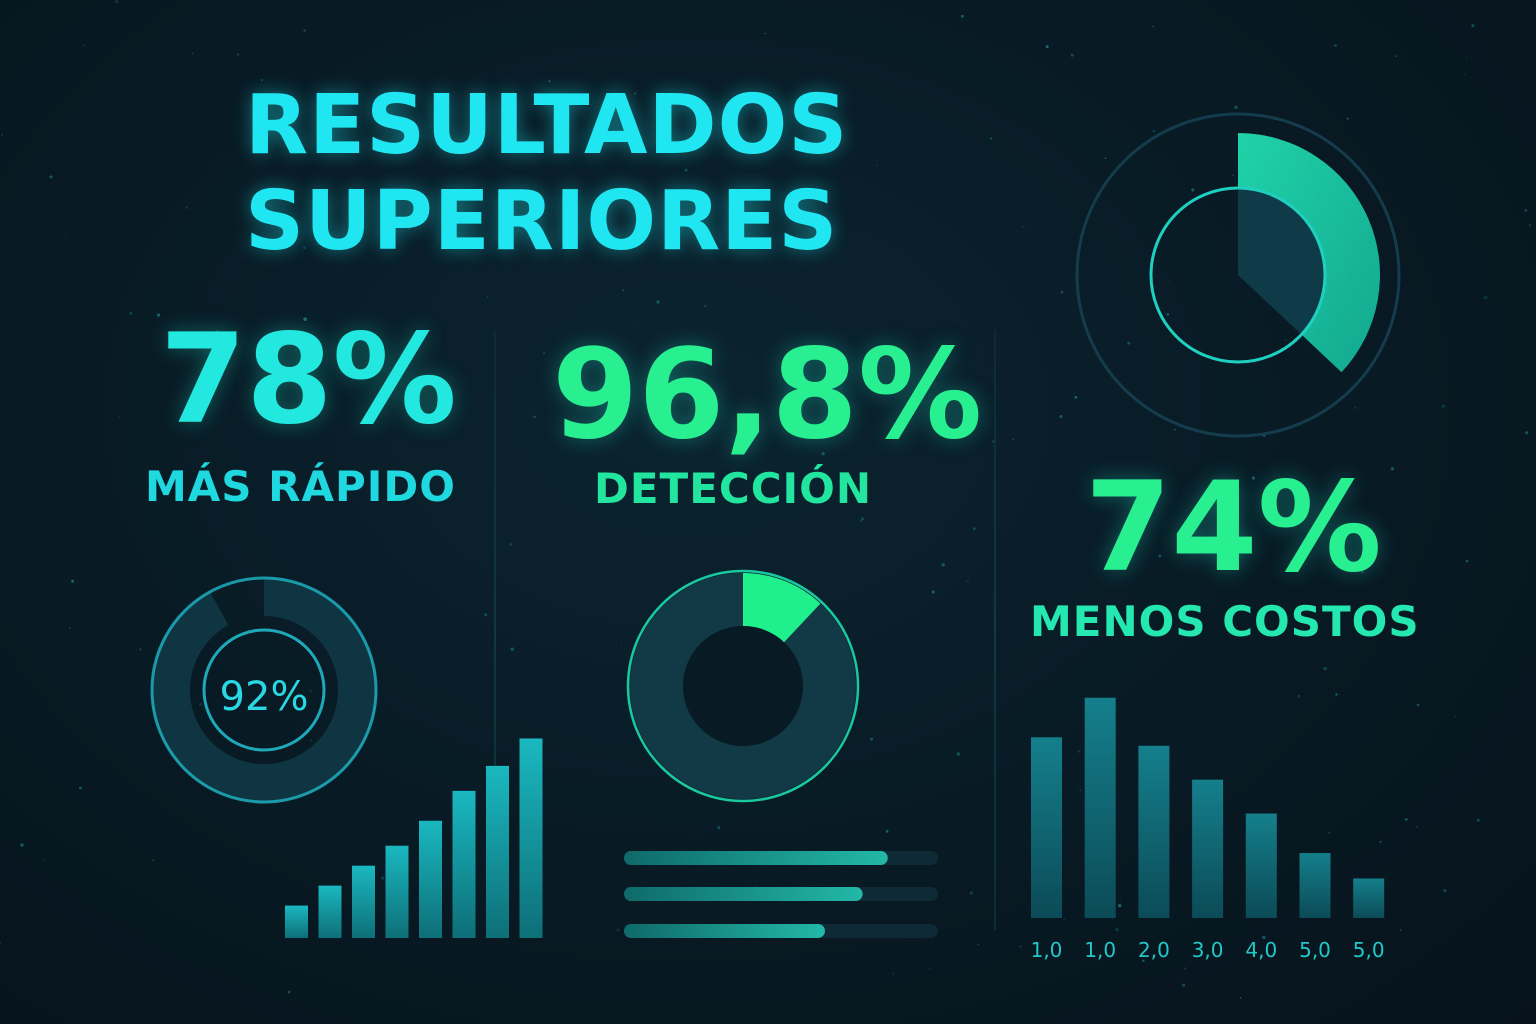  What do you see at coordinates (264, 697) in the screenshot?
I see `gauge-92-center-label: 92%` at bounding box center [264, 697].